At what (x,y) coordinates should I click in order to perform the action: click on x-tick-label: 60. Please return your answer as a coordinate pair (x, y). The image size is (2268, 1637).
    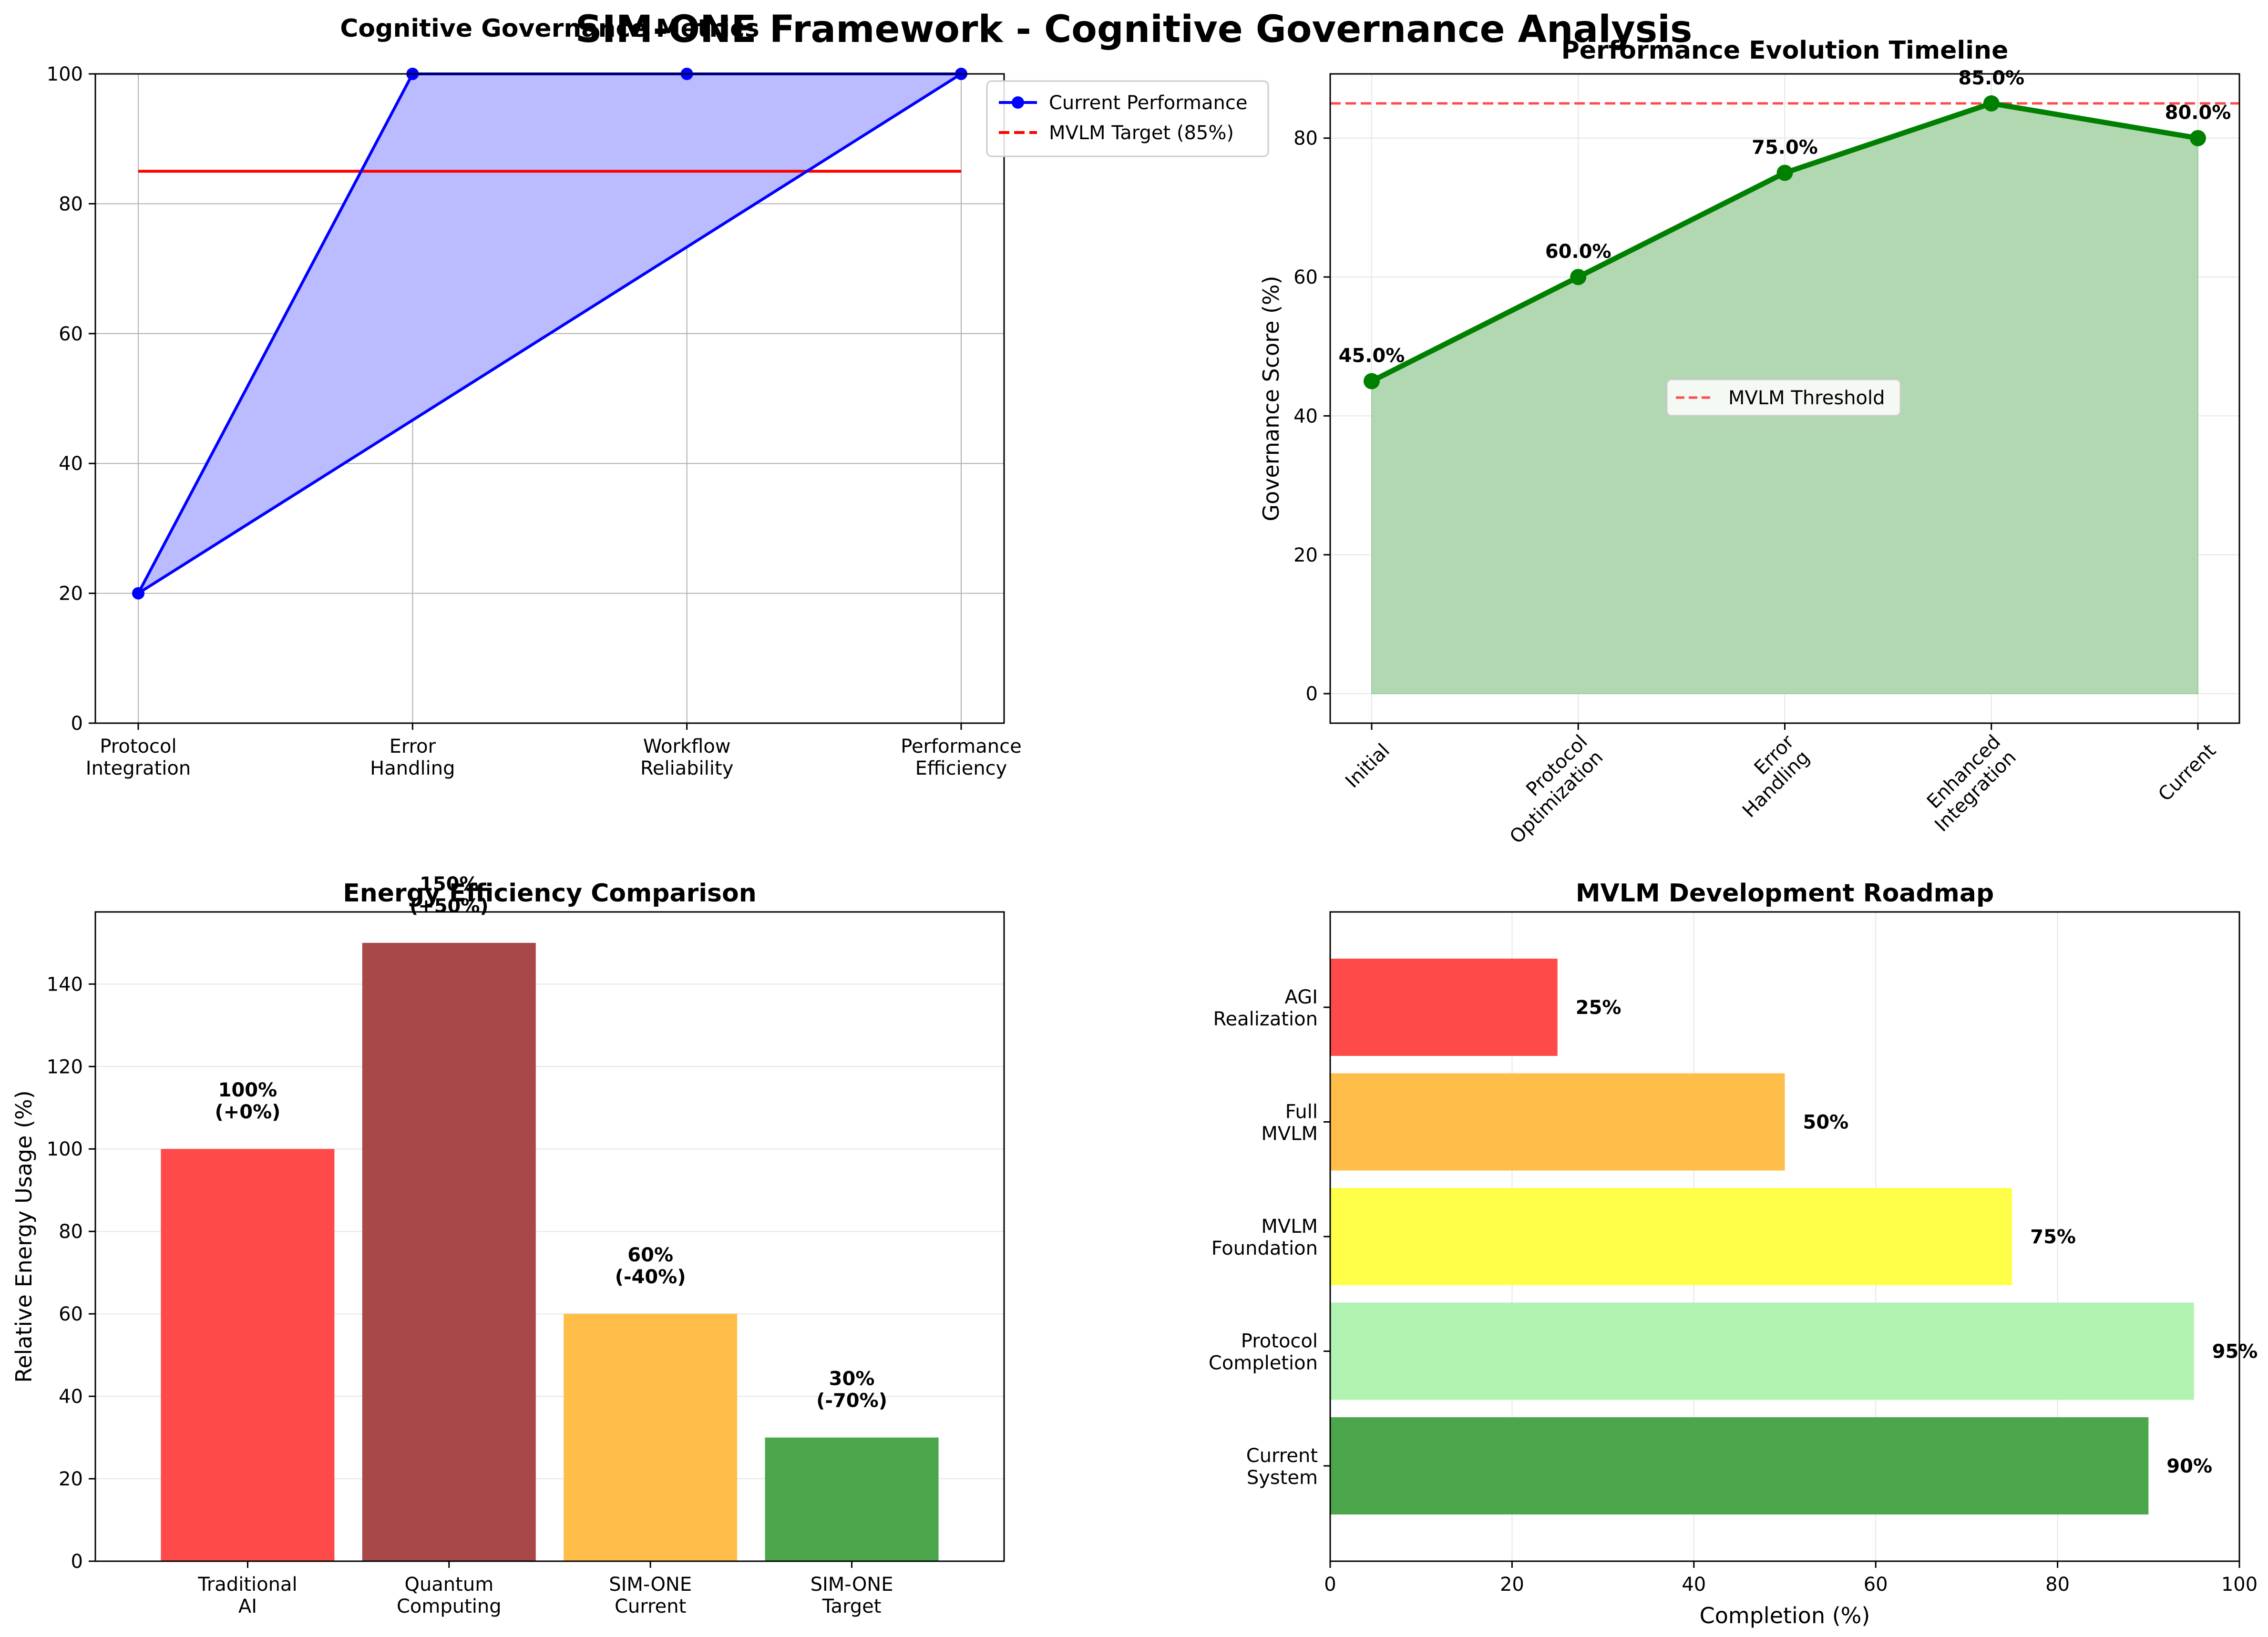
    Looking at the image, I should click on (1876, 1585).